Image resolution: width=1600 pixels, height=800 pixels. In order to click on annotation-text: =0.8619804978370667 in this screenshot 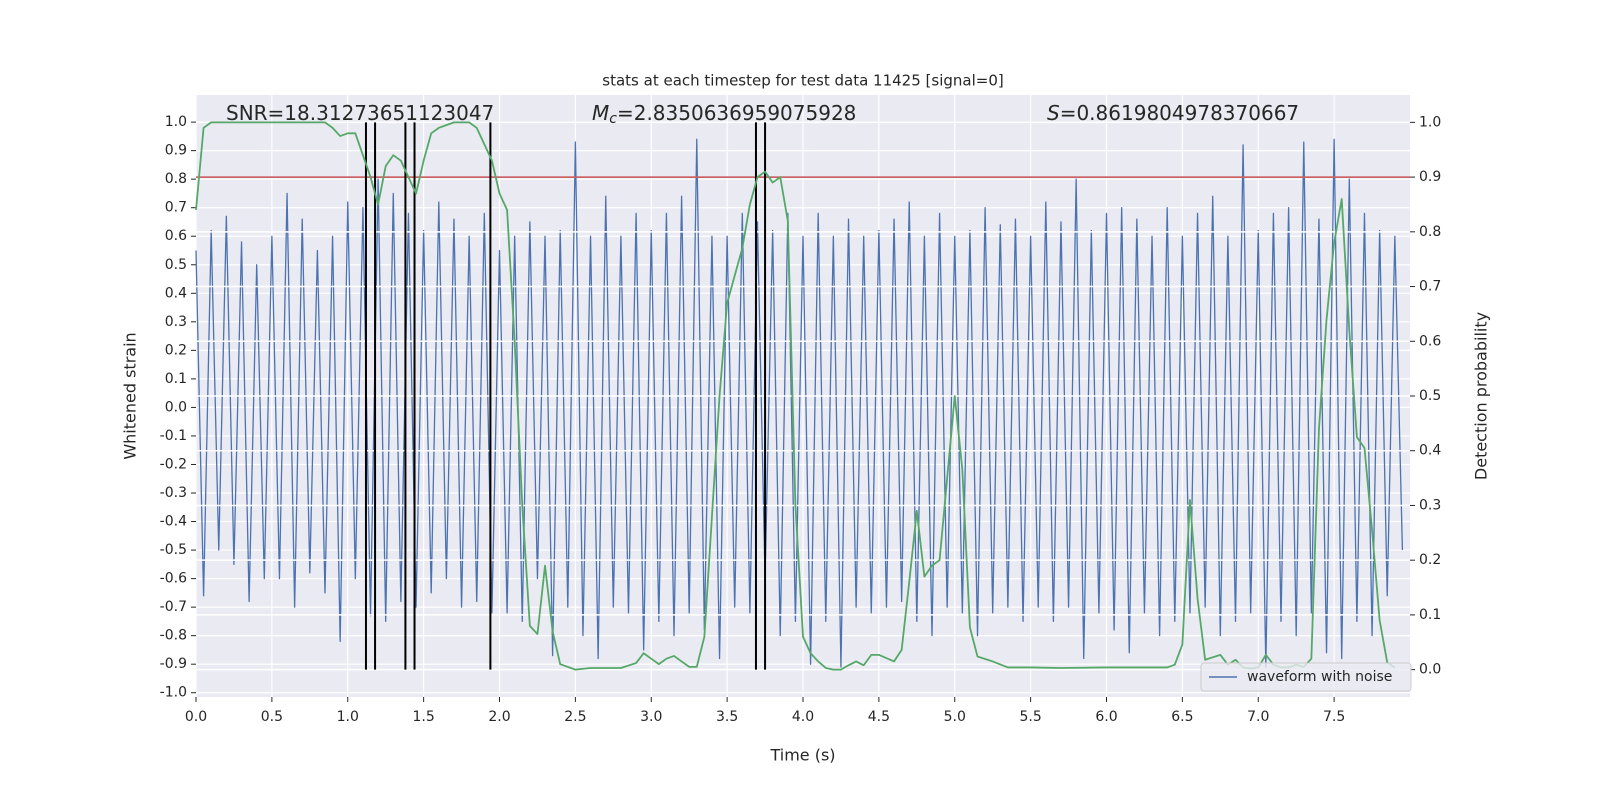, I will do `click(1179, 113)`.